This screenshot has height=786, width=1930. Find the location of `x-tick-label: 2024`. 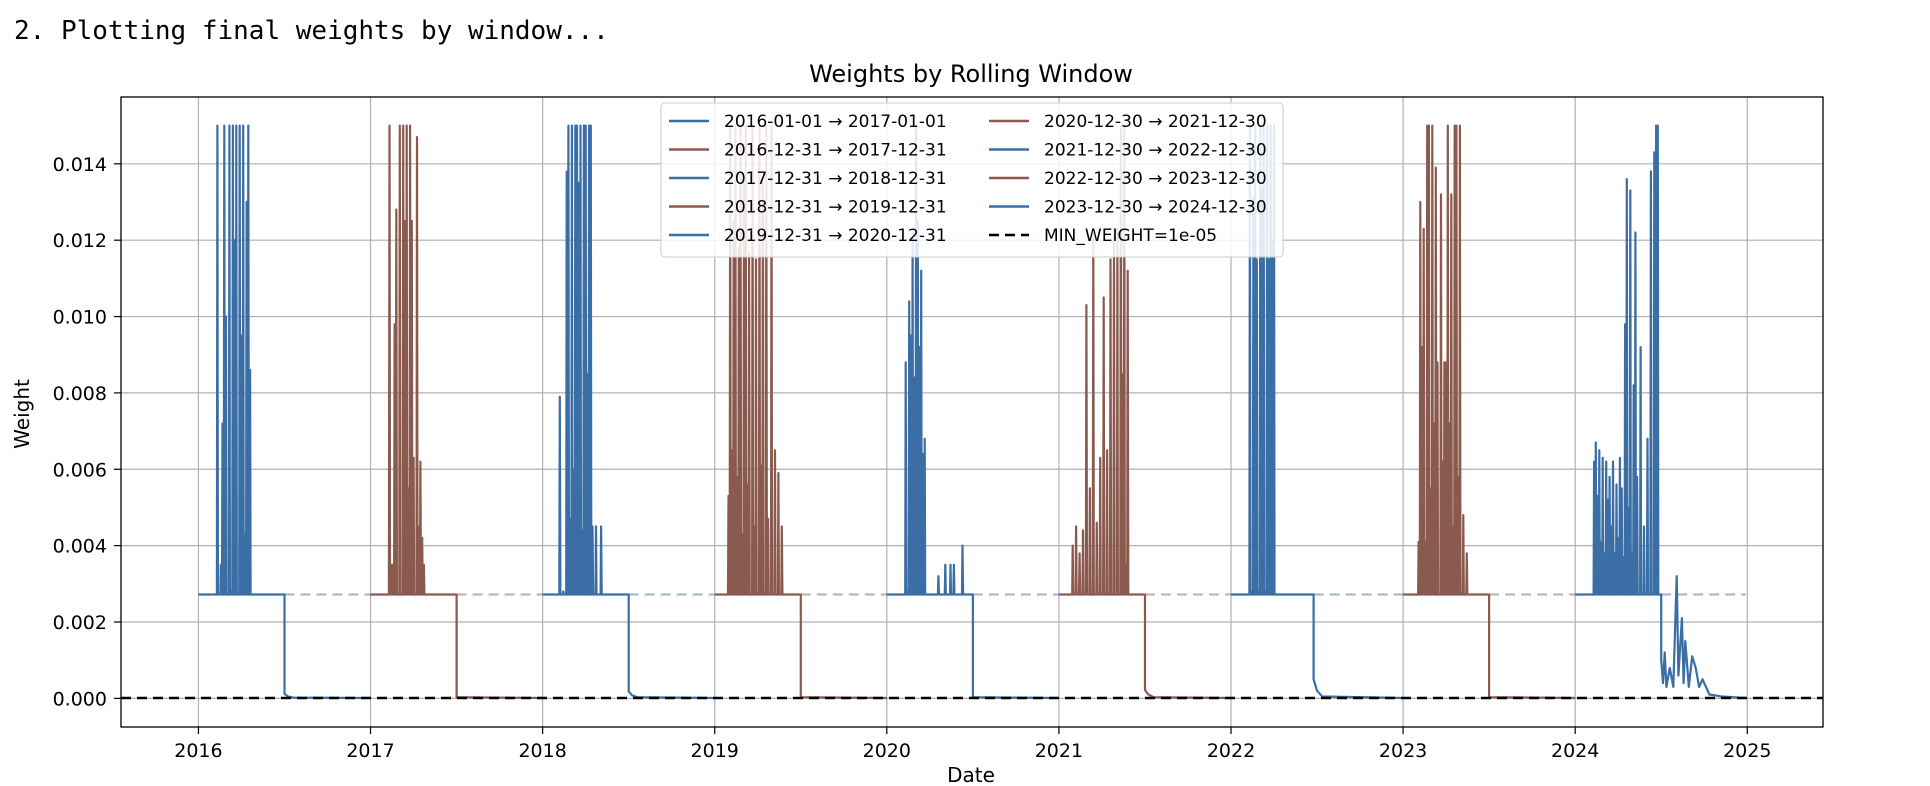

x-tick-label: 2024 is located at coordinates (1575, 751).